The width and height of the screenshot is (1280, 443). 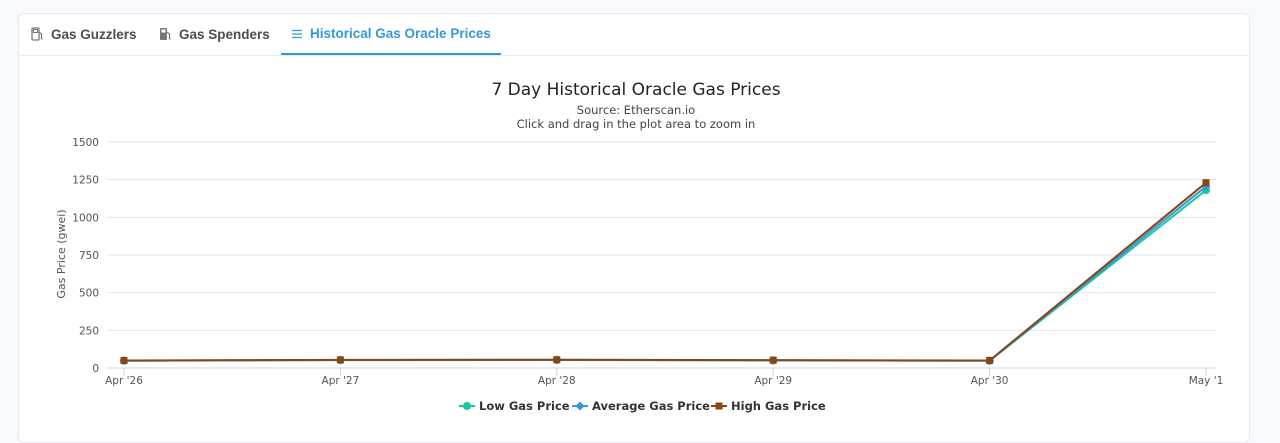 I want to click on y-tick-label: 1500, so click(x=85, y=143).